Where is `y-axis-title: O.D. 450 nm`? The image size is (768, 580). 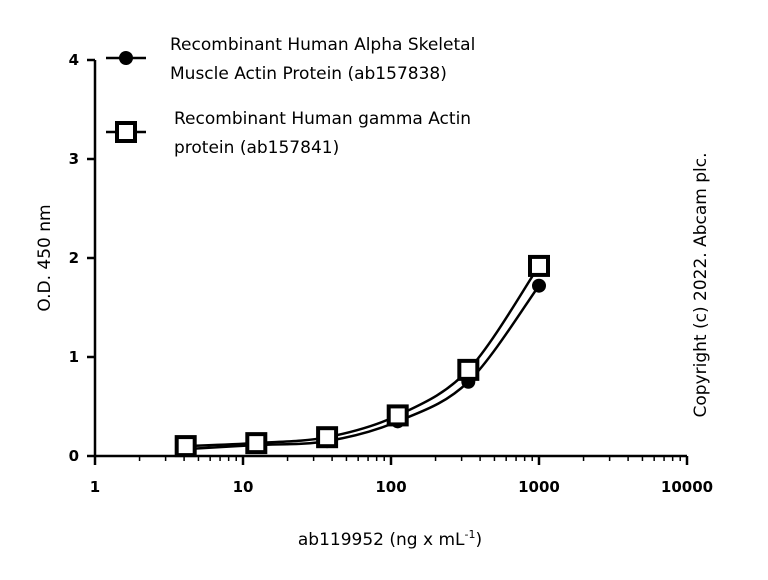 y-axis-title: O.D. 450 nm is located at coordinates (45, 257).